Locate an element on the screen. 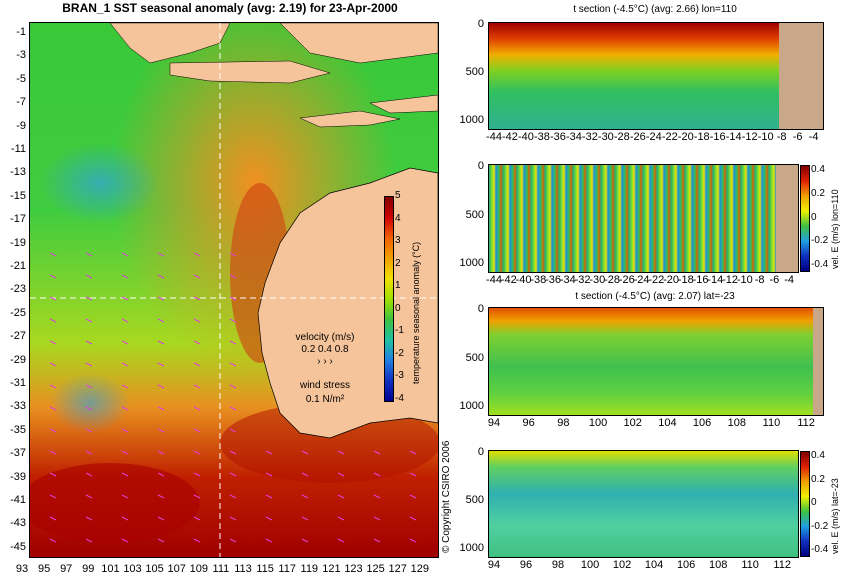  lon-tick: 105 is located at coordinates (154, 569).